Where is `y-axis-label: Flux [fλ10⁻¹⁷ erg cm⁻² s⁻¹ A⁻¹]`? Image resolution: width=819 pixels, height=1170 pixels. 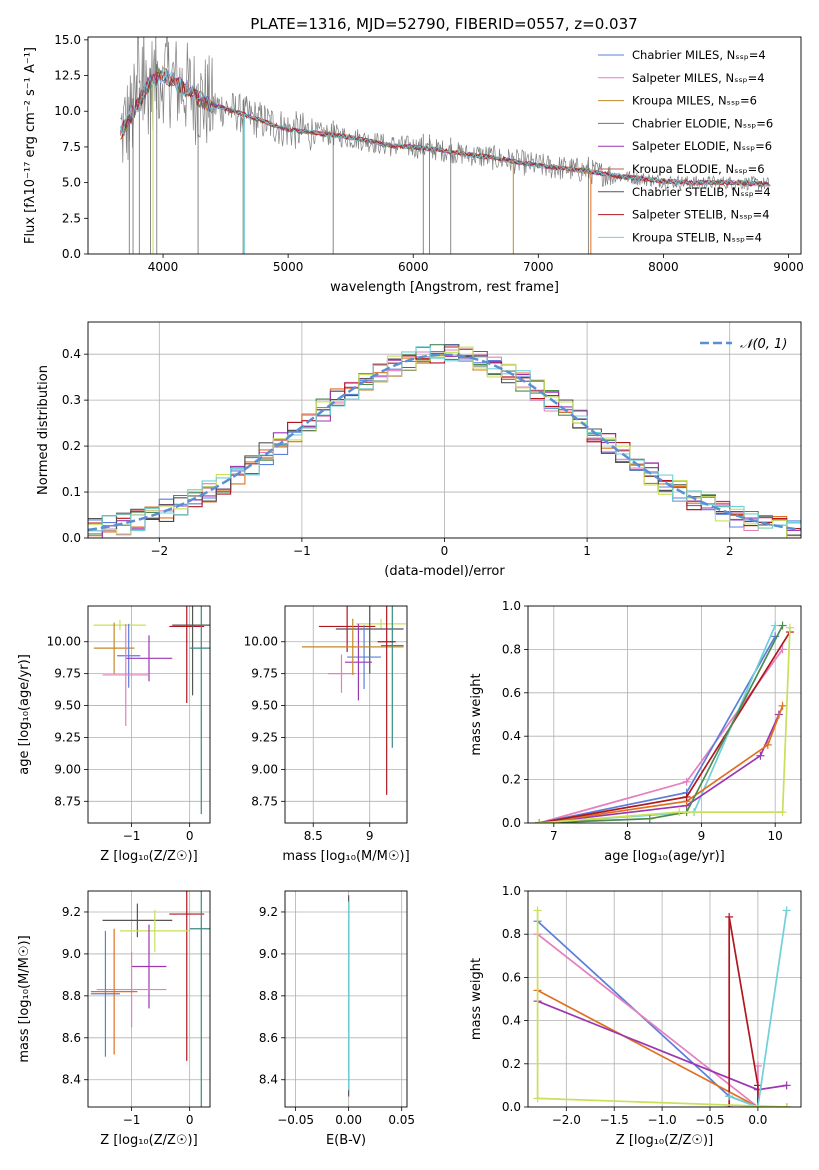 y-axis-label: Flux [fλ10⁻¹⁷ erg cm⁻² s⁻¹ A⁻¹] is located at coordinates (30, 145).